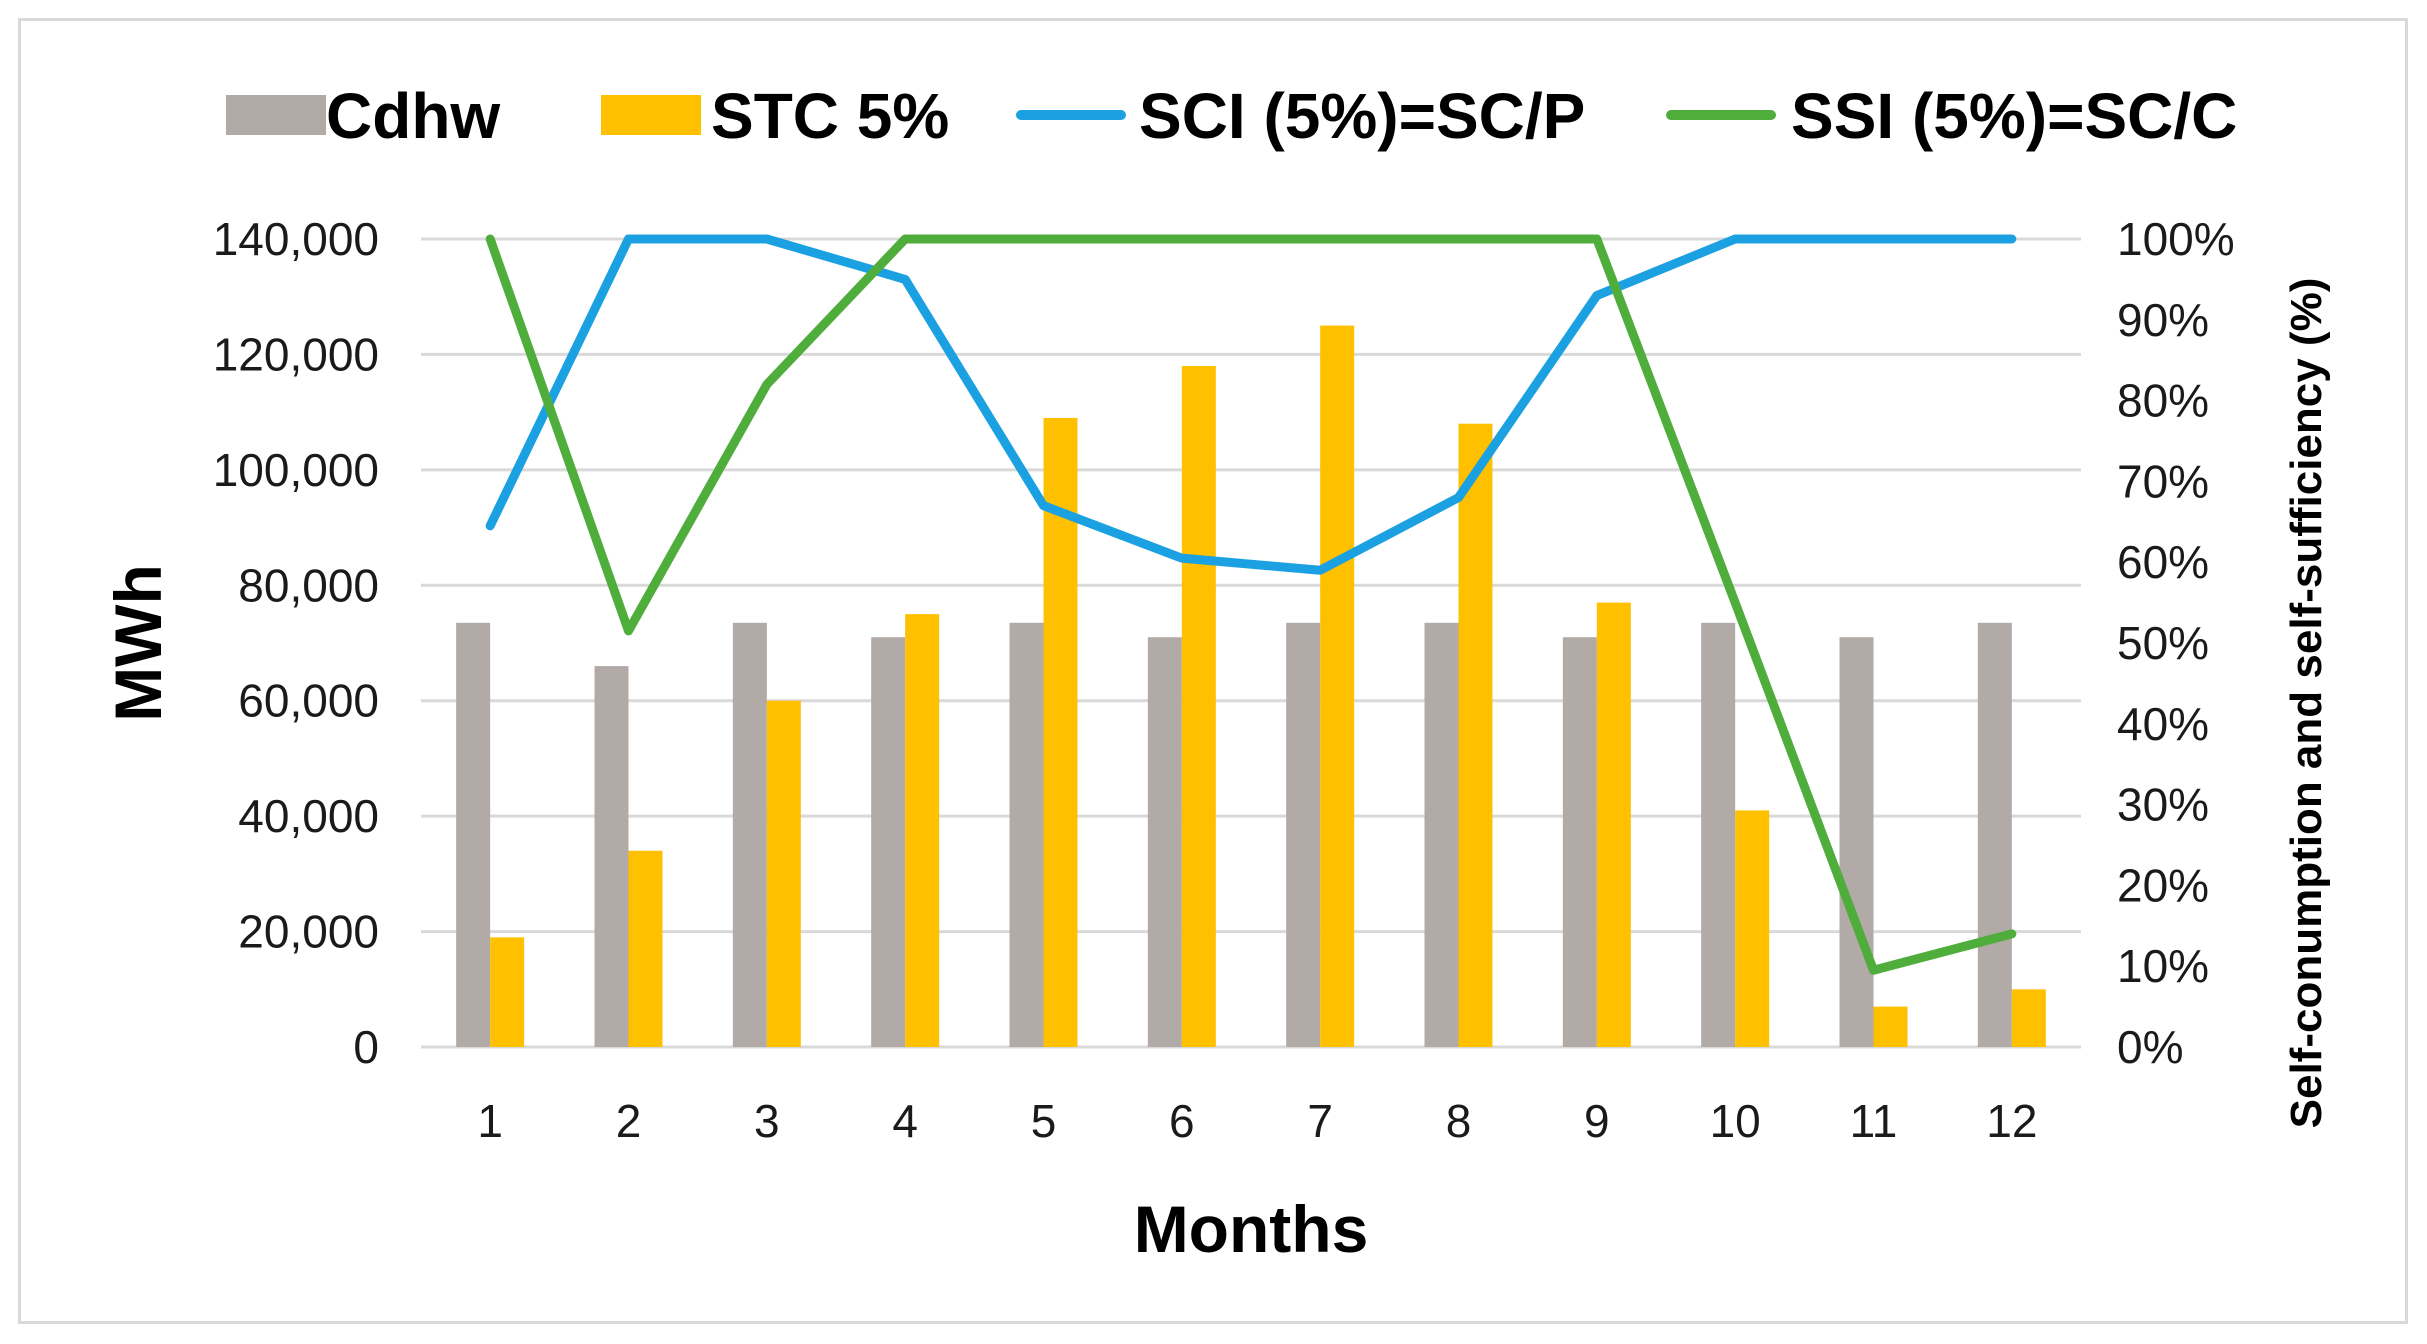 The image size is (2427, 1344). Describe the element at coordinates (413, 116) in the screenshot. I see `legend-label: Cdhw` at that location.